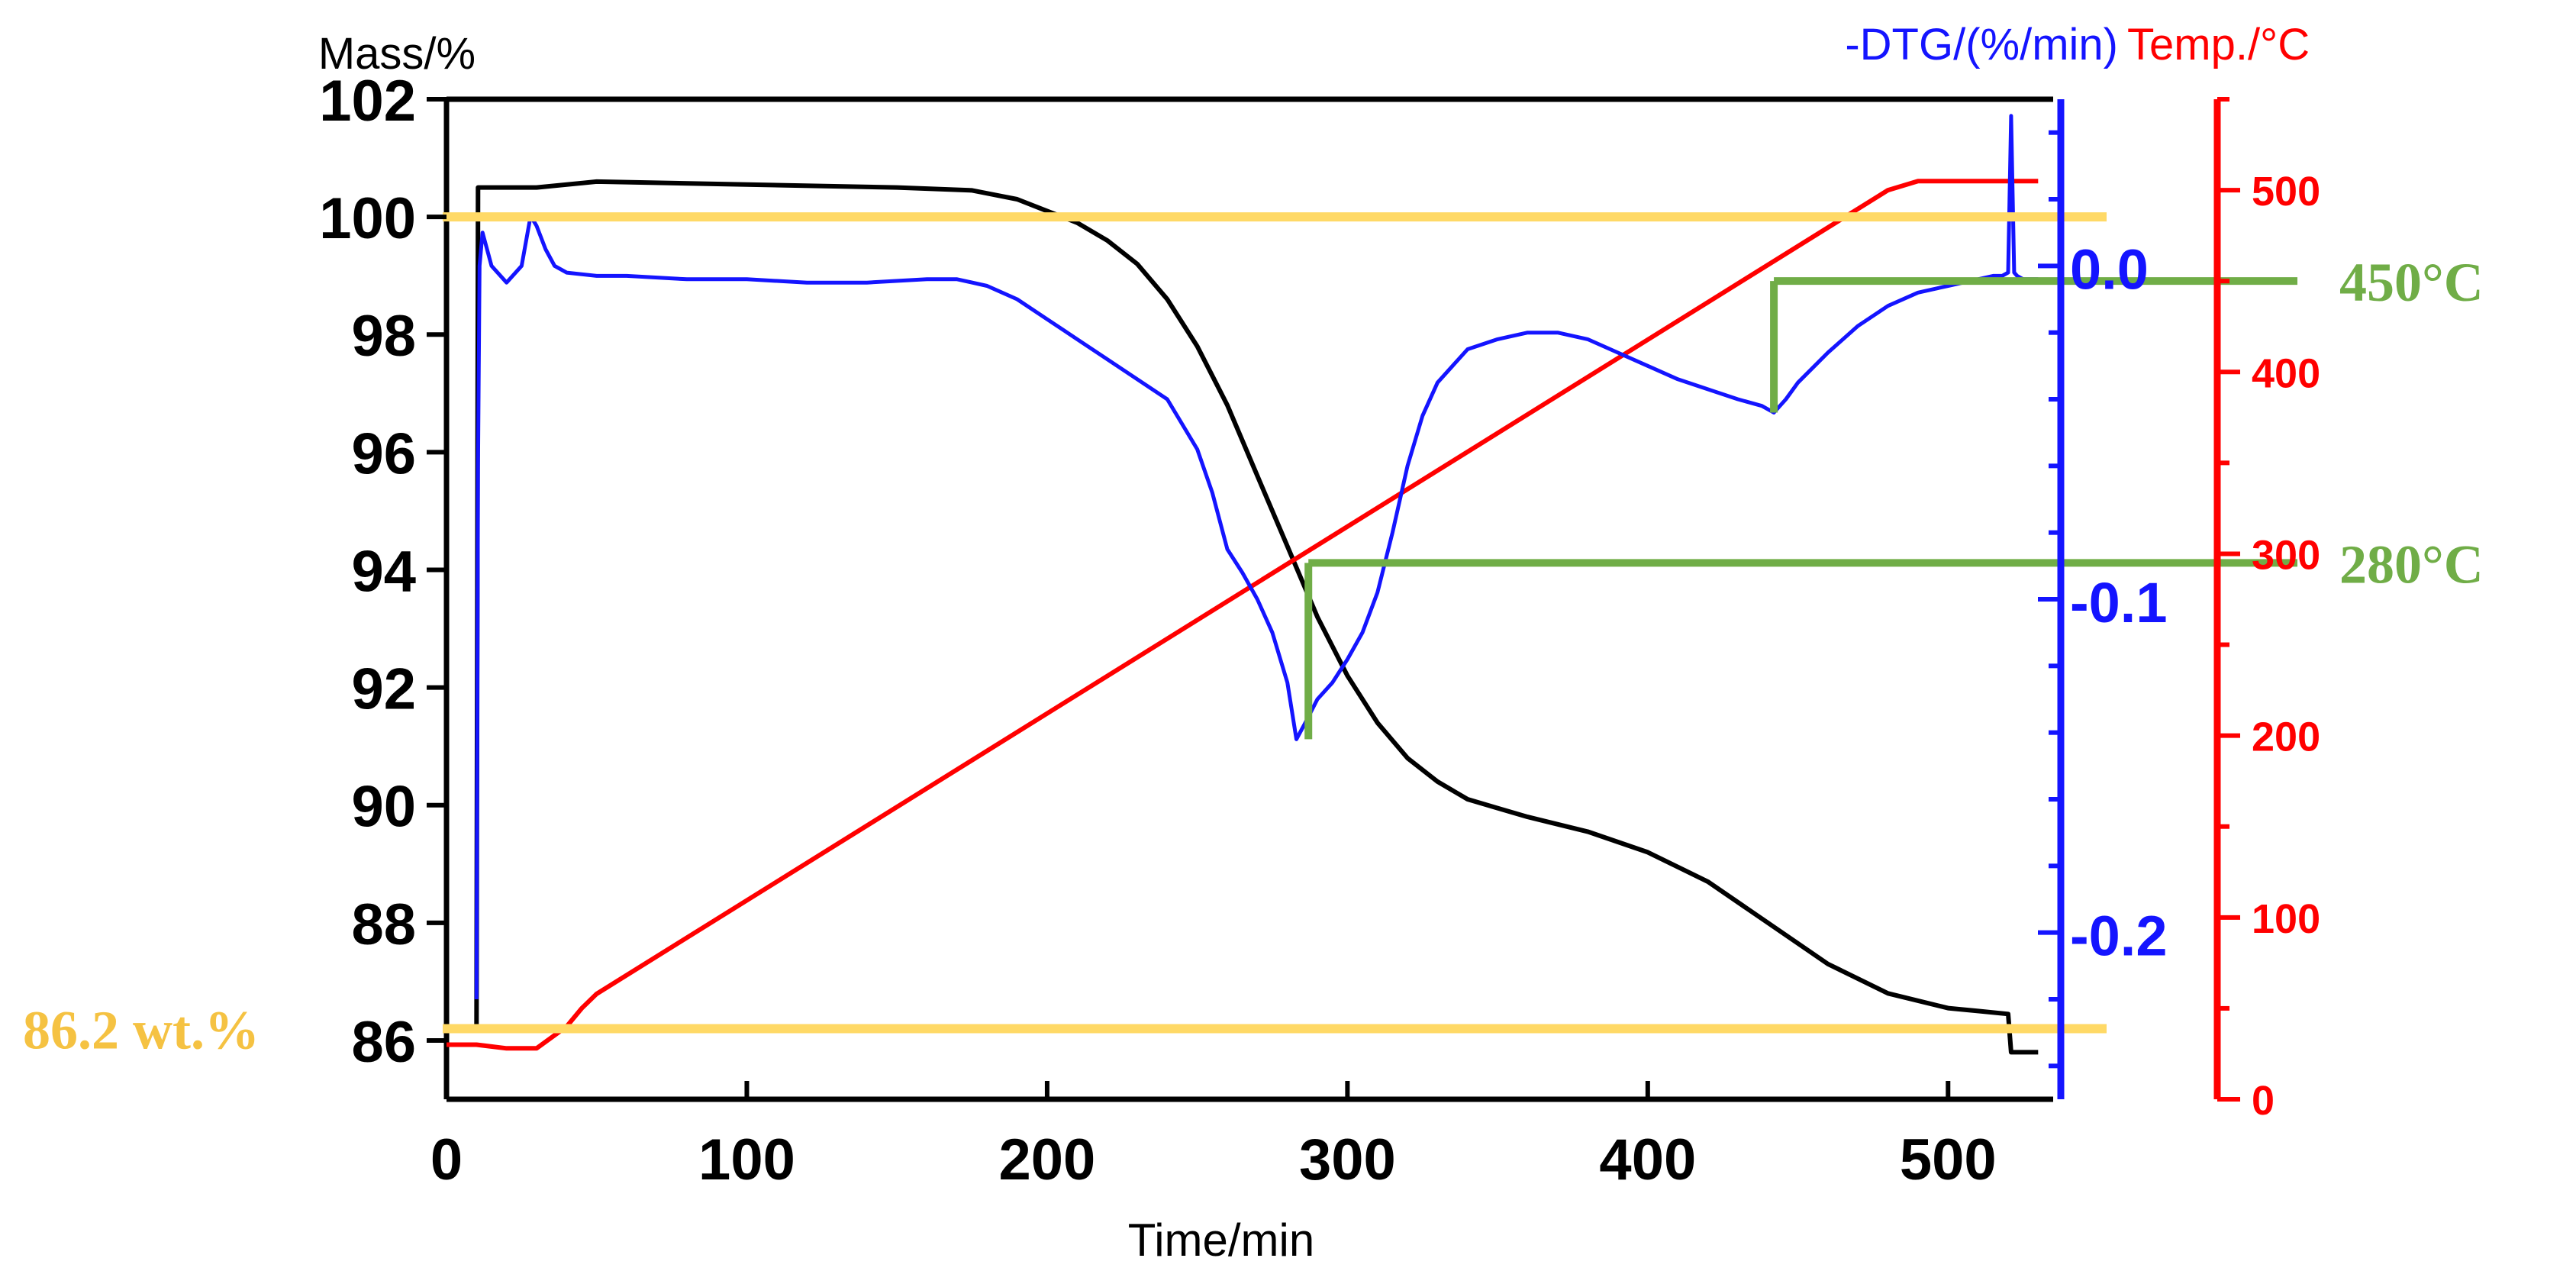  I want to click on mass-tick-label: 90, so click(384, 808).